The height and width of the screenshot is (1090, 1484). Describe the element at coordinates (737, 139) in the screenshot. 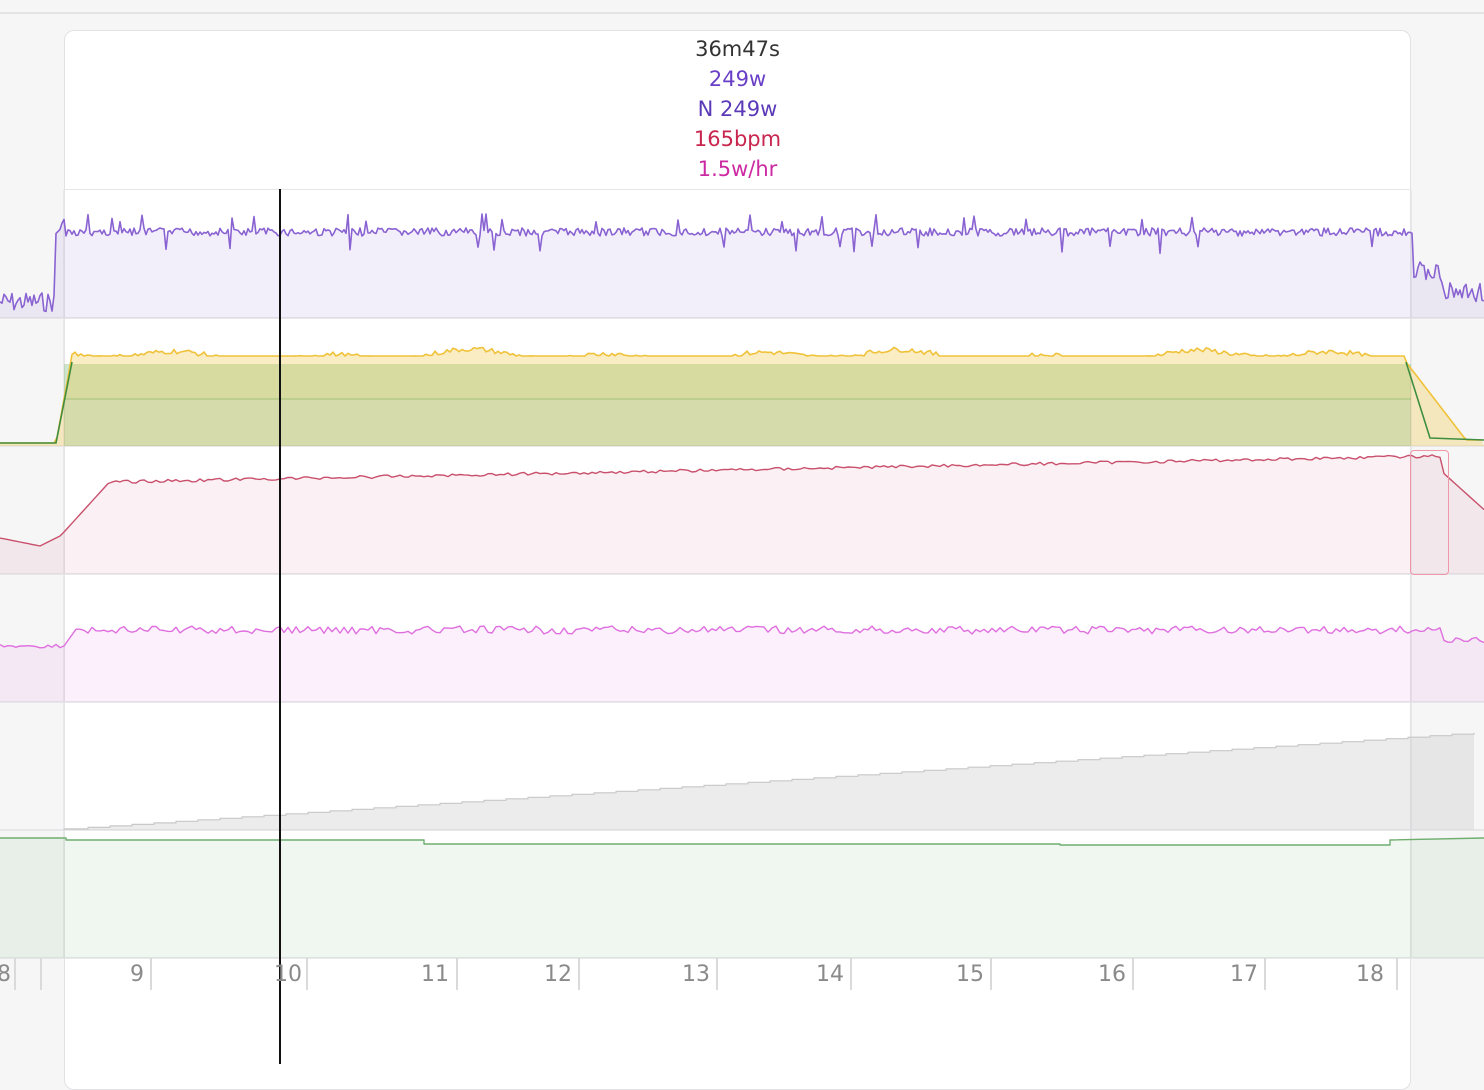

I see `tooltip-heart-rate: 165bpm` at that location.